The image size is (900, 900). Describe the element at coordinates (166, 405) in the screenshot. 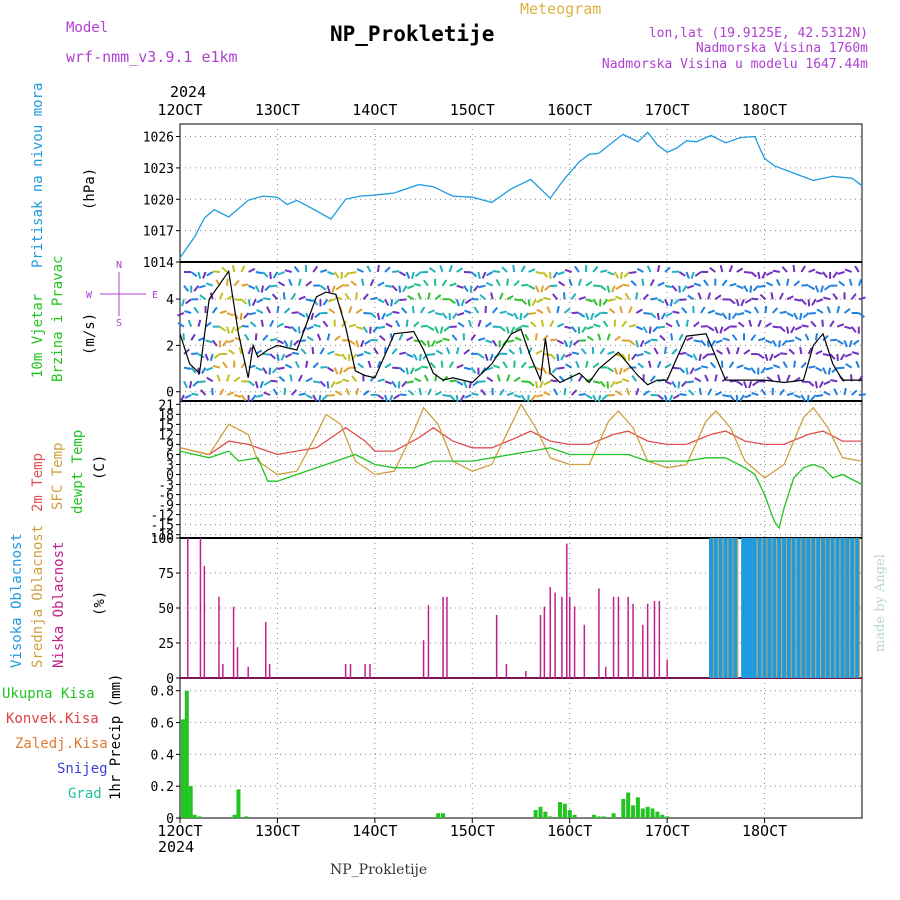

I see `ytick-label-temperature: 21` at that location.